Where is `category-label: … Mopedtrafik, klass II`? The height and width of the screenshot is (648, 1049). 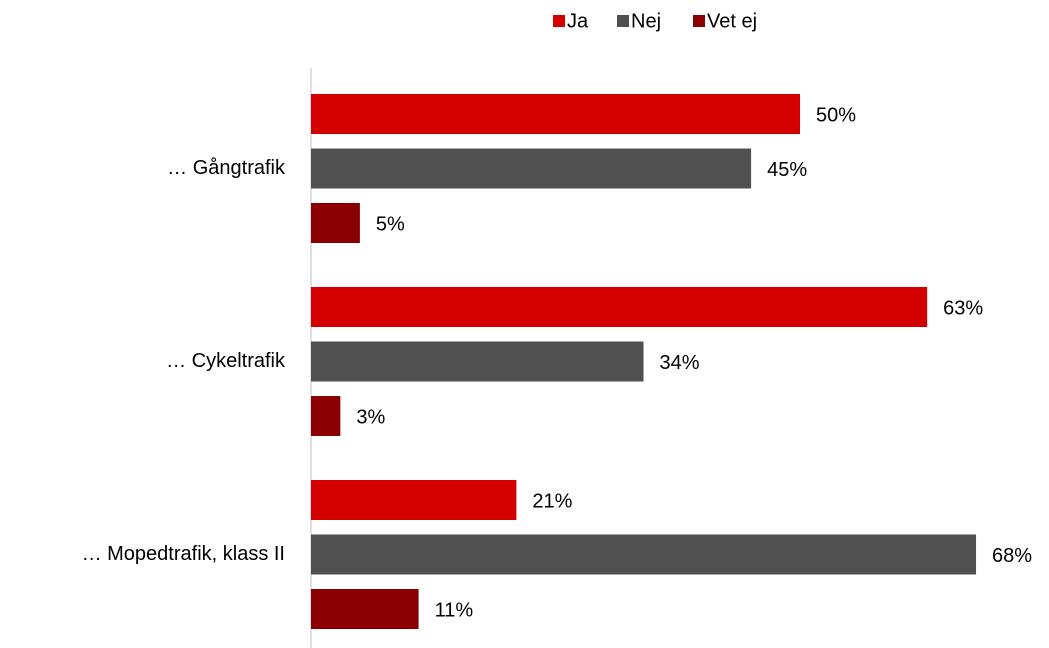 category-label: … Mopedtrafik, klass II is located at coordinates (183, 554).